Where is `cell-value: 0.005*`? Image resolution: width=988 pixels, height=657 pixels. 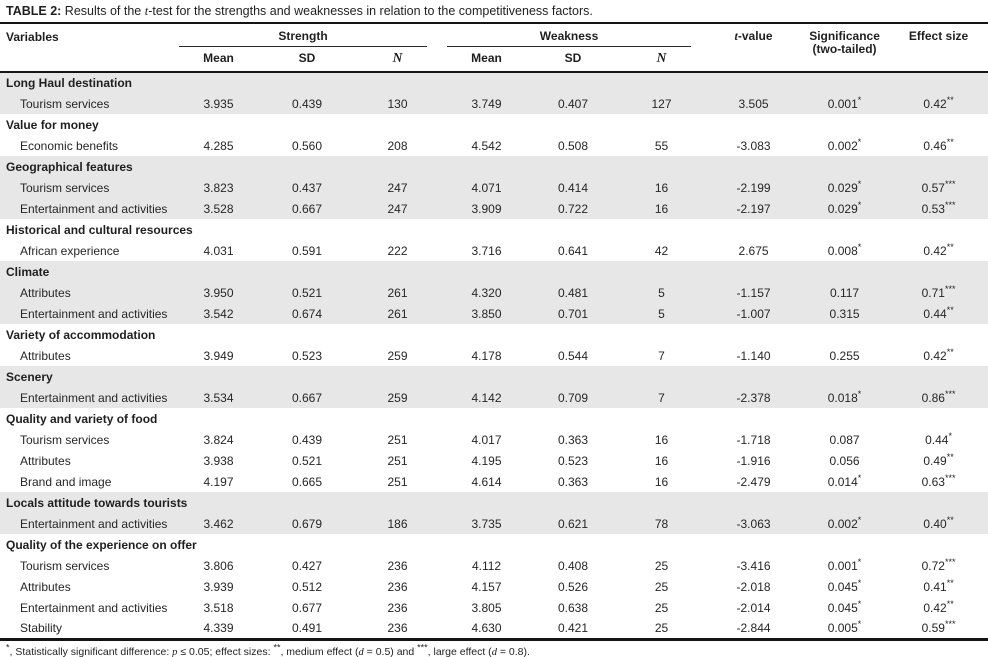 cell-value: 0.005* is located at coordinates (845, 629).